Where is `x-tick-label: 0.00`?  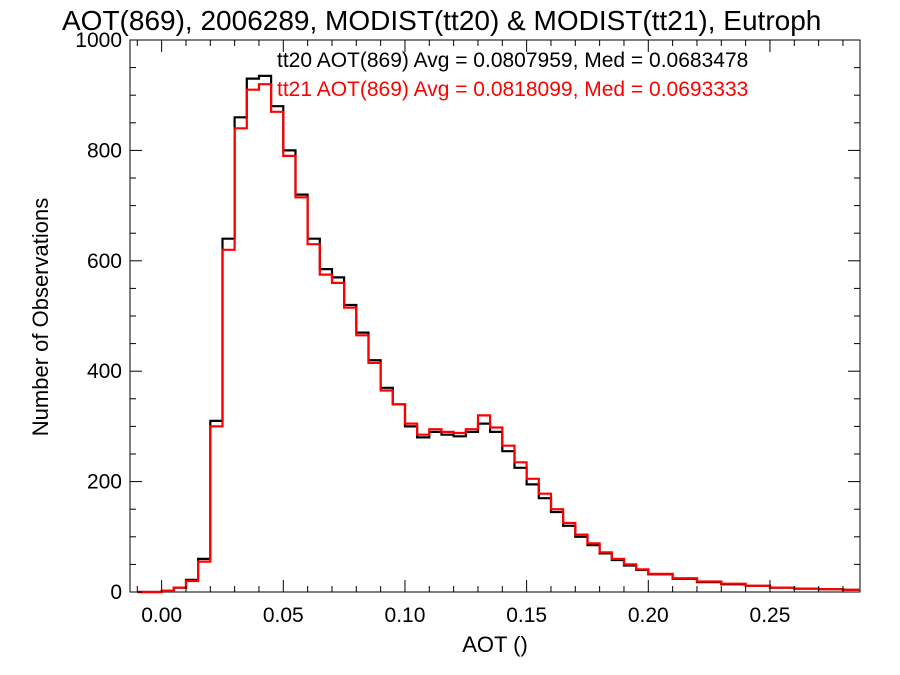 x-tick-label: 0.00 is located at coordinates (161, 615).